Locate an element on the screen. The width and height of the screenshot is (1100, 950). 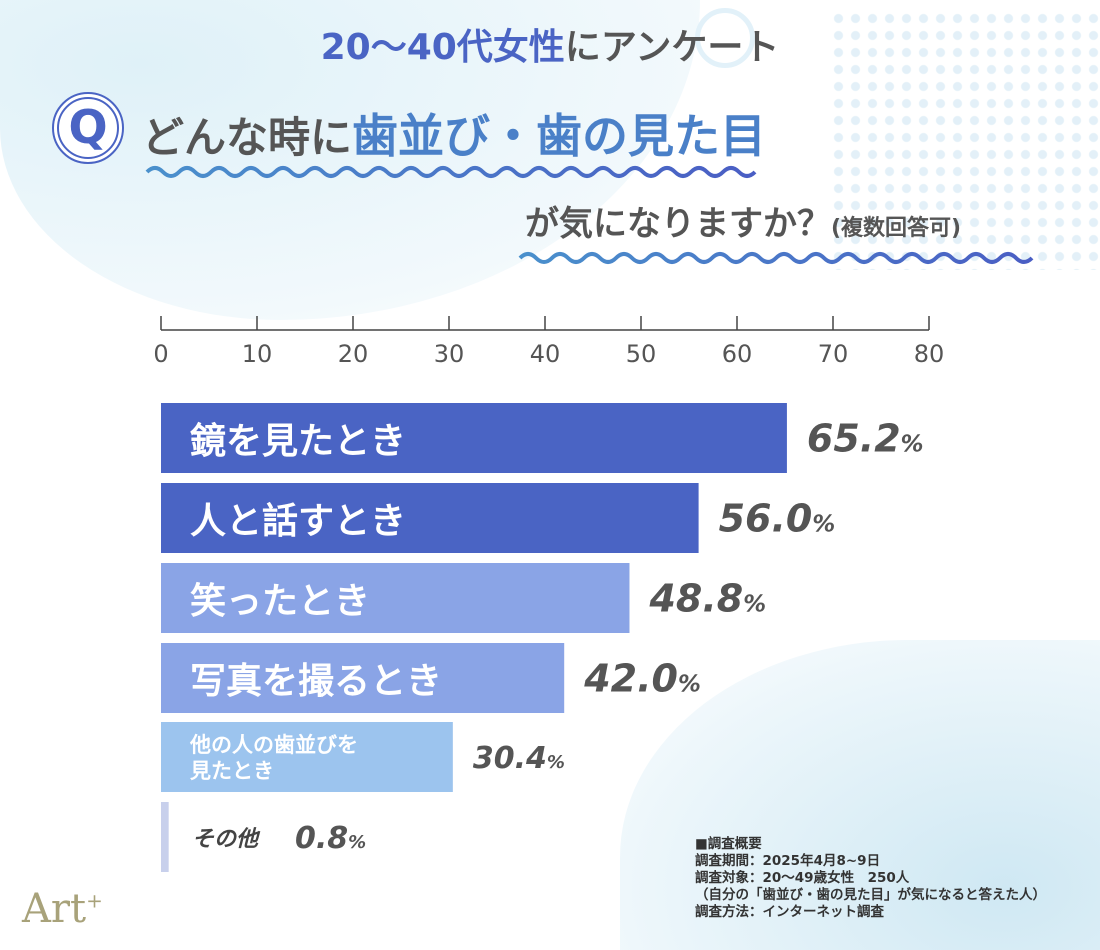
title-rest: にアンケート is located at coordinates (672, 47).